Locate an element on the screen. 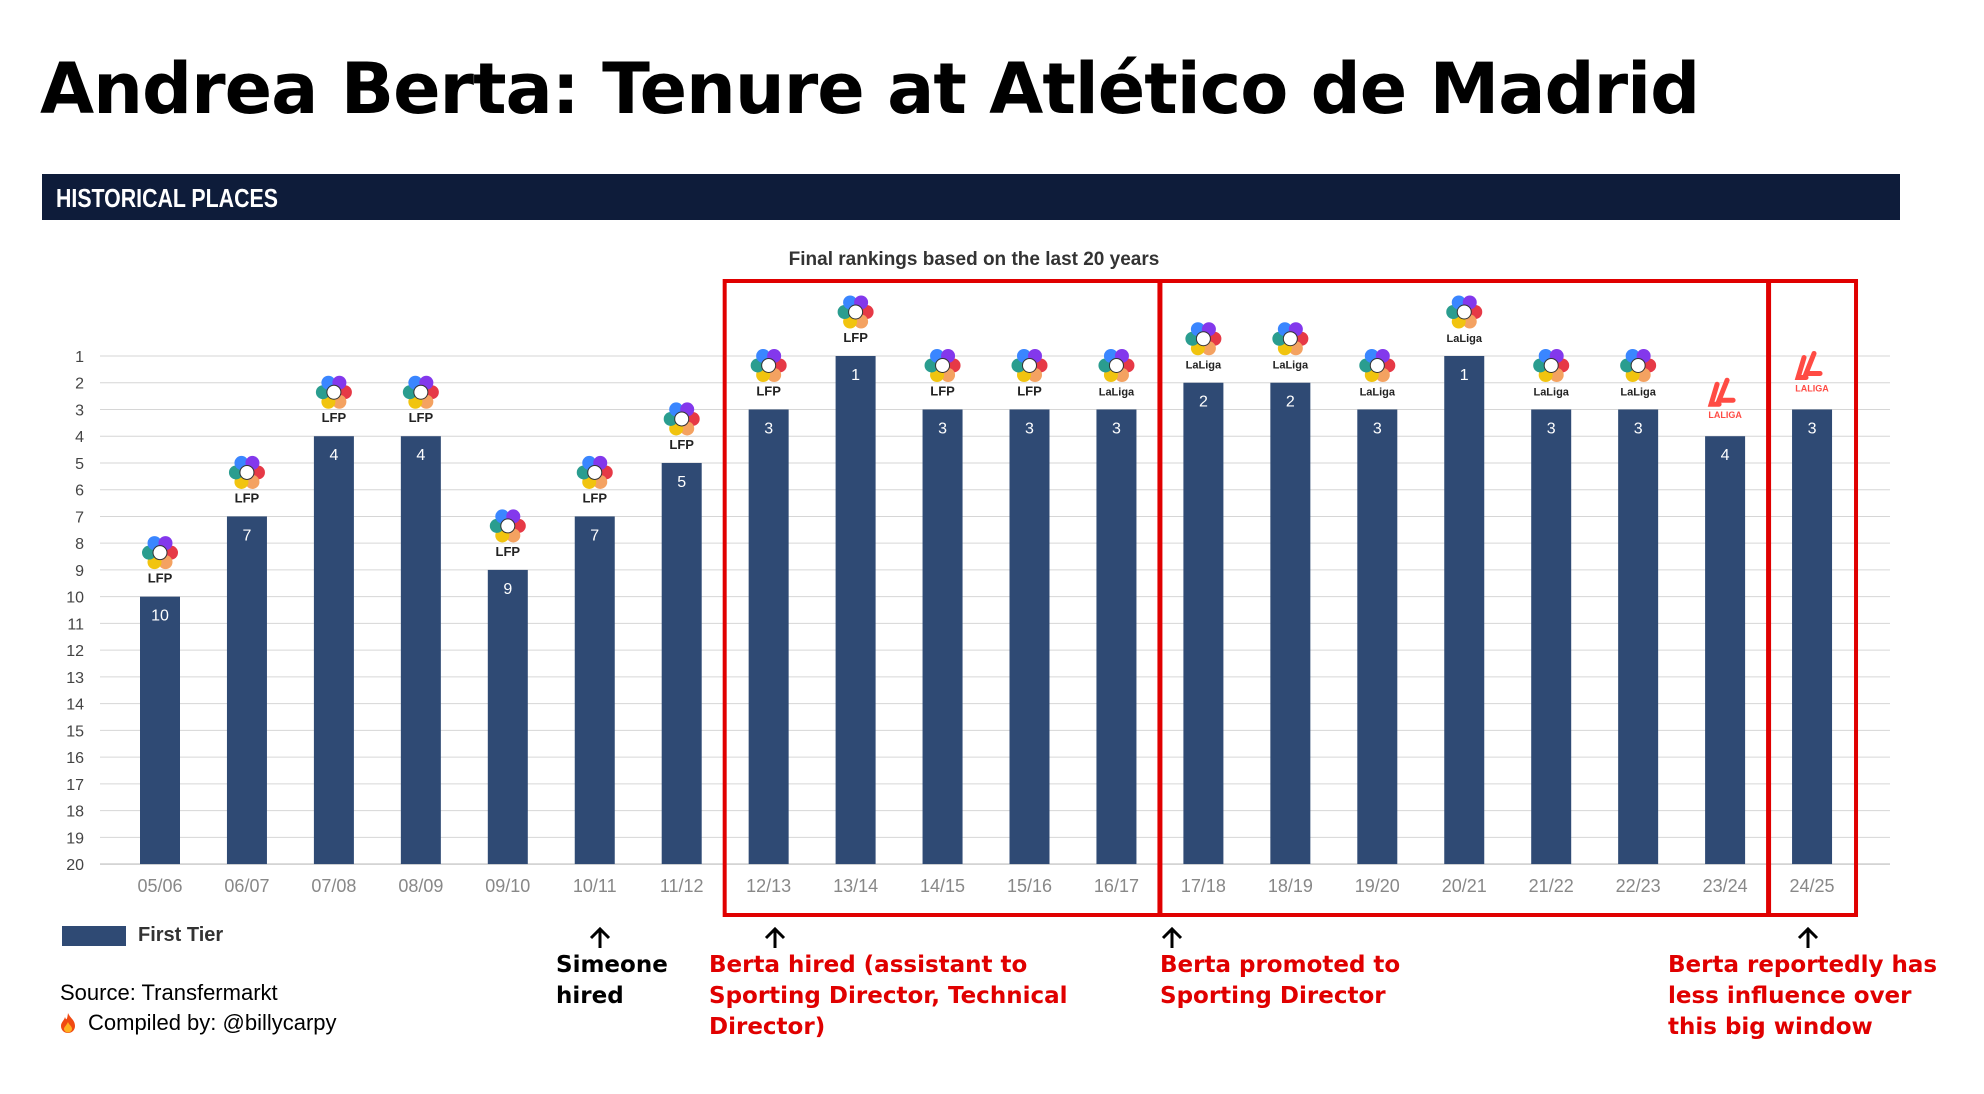  annotation-simeone: Simeone hired is located at coordinates (612, 980).